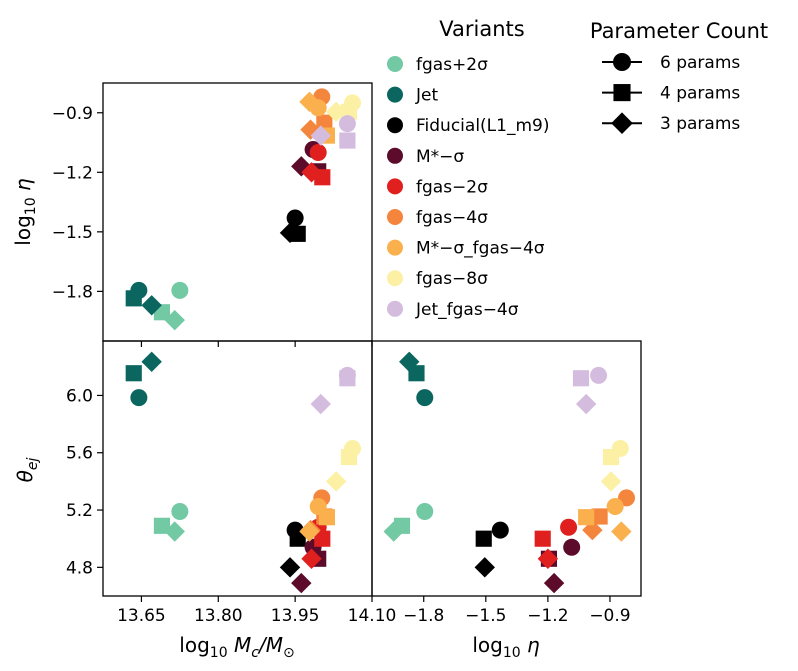 This screenshot has width=798, height=671. I want to click on x-tick-label: −1.5, so click(485, 616).